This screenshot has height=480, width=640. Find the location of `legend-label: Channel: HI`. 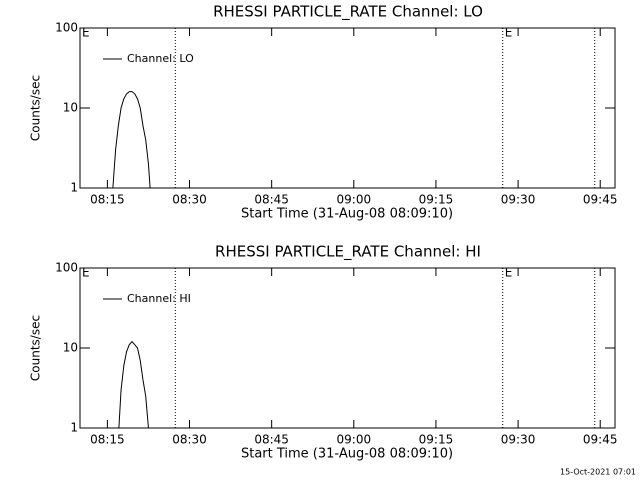

legend-label: Channel: HI is located at coordinates (159, 298).